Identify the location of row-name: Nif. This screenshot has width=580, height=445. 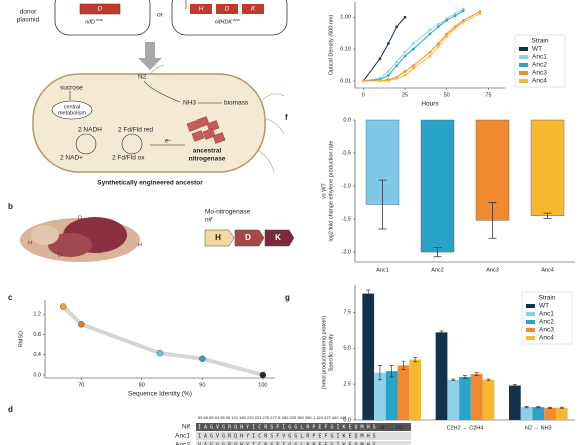
(186, 427).